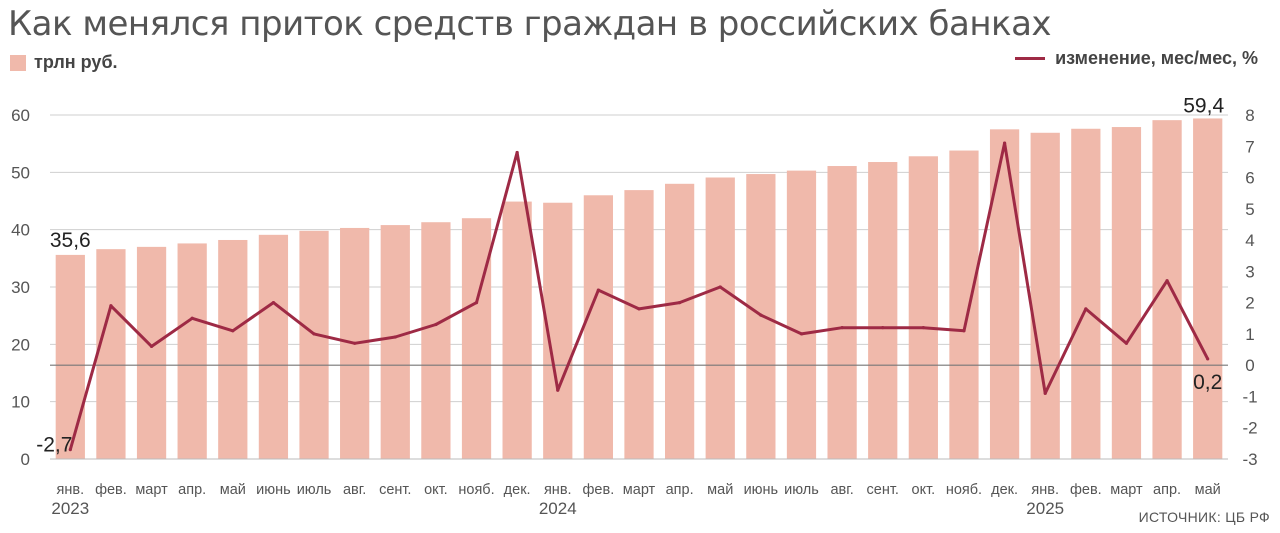  I want to click on legend-line: изменение, мес/мес, %, so click(1136, 58).